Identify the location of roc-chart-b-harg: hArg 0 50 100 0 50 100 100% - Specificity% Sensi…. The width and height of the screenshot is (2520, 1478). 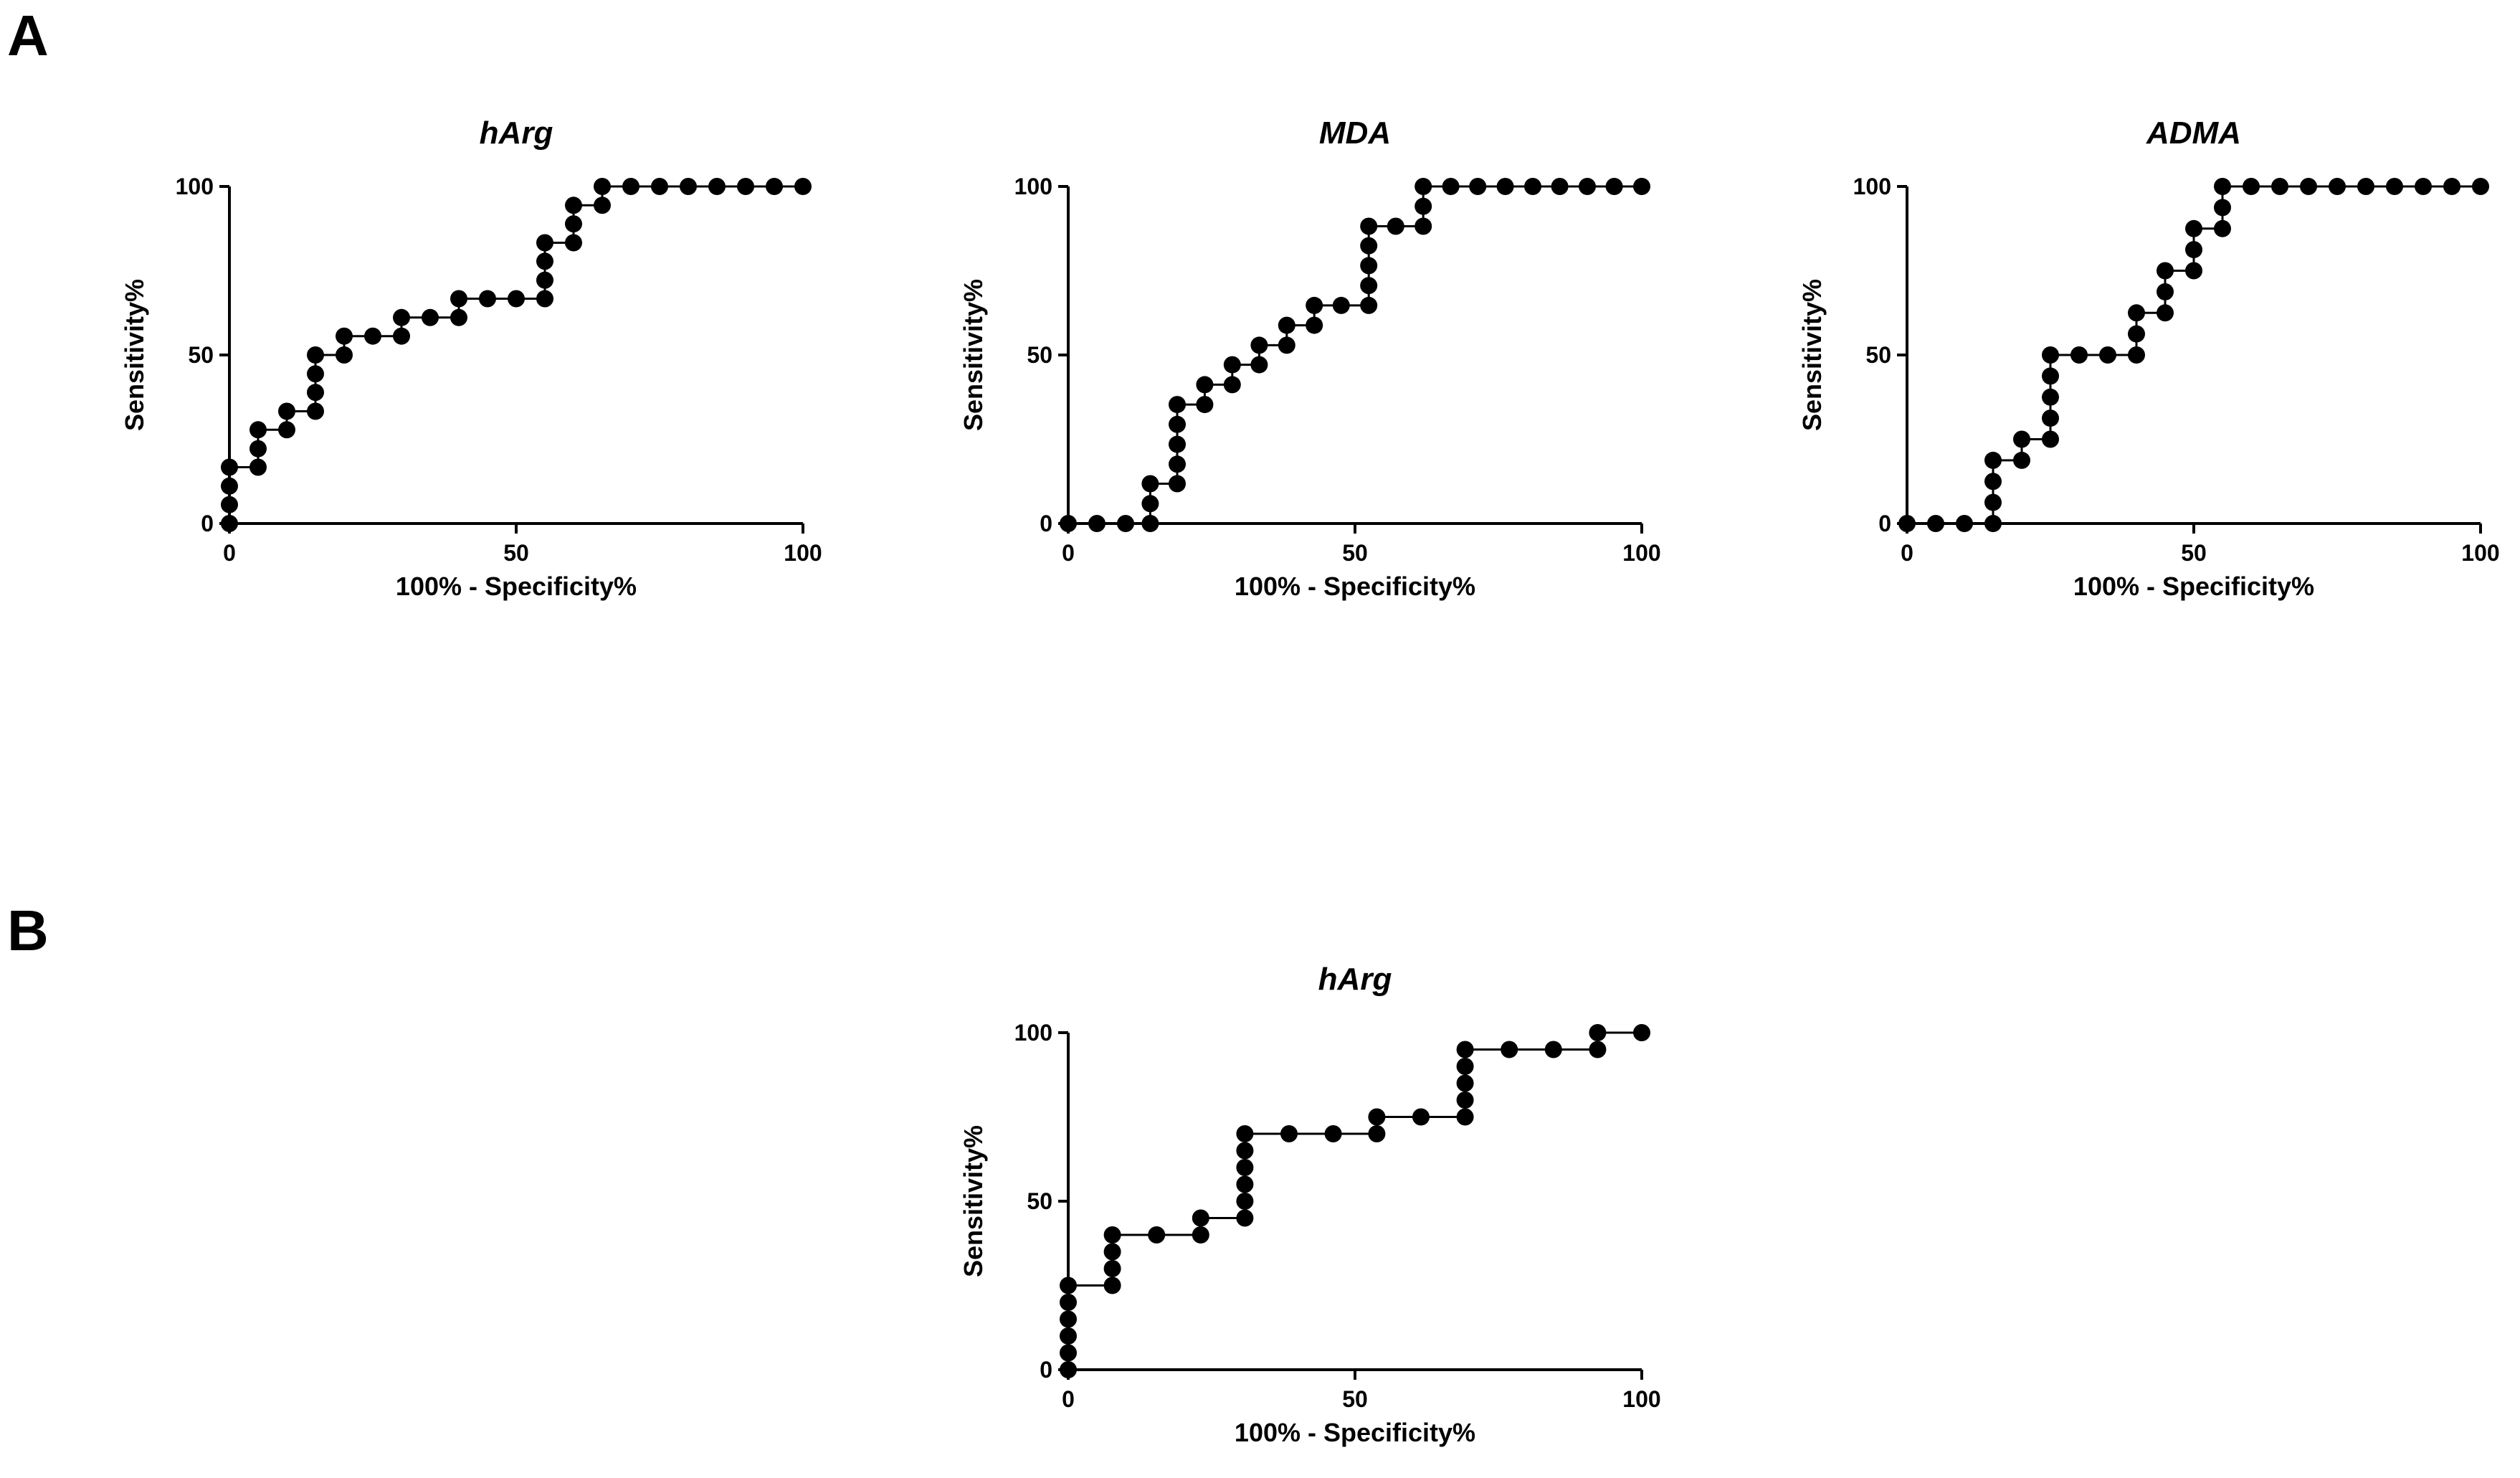
(1310, 1204).